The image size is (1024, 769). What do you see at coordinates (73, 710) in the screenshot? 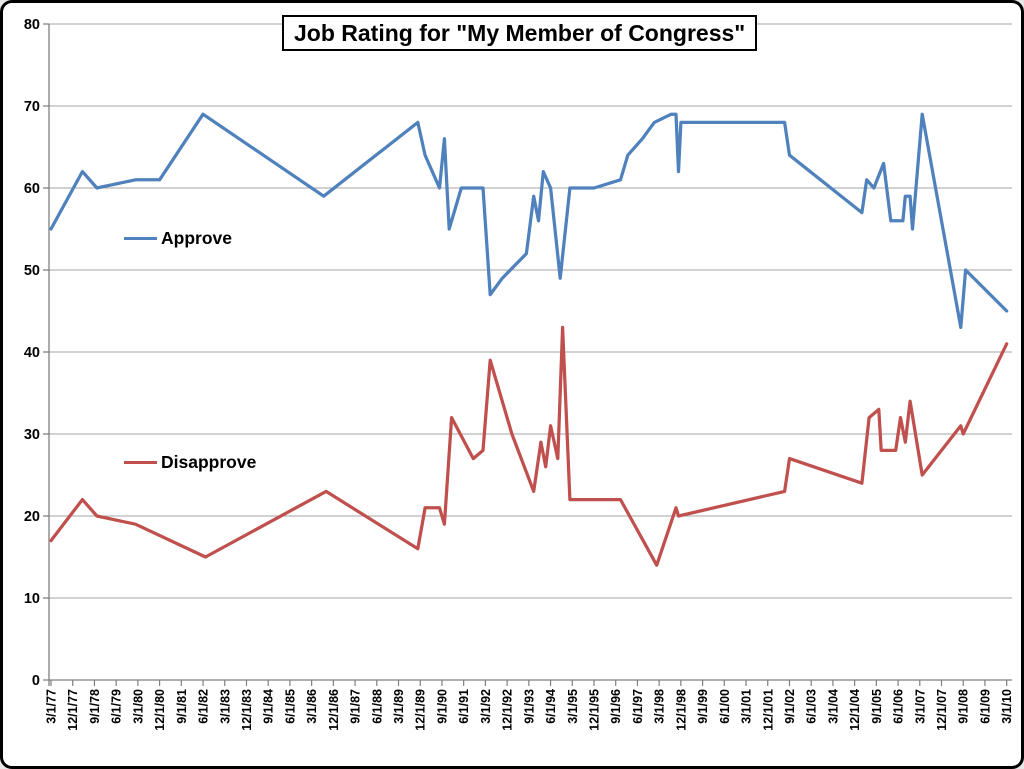
I see `x-axis-label: 12/1/77` at bounding box center [73, 710].